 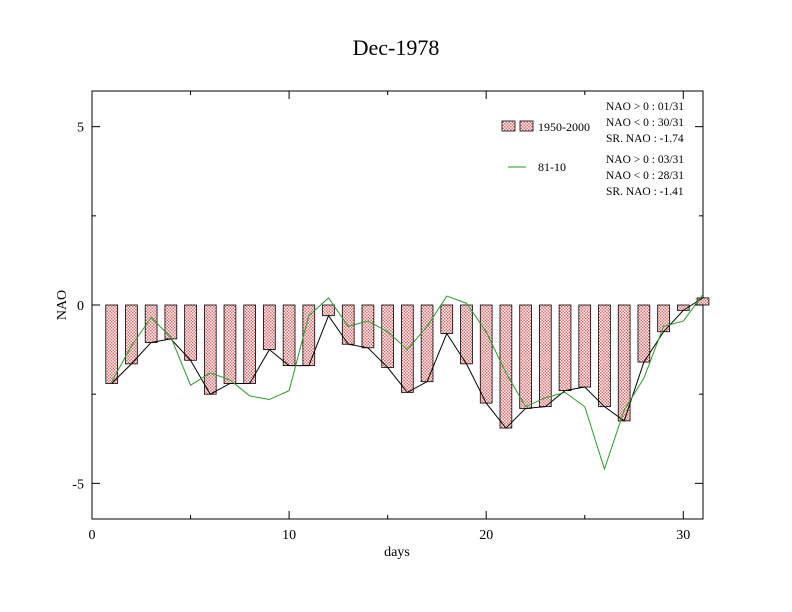 I want to click on y-axis-label: NAO, so click(x=62, y=305).